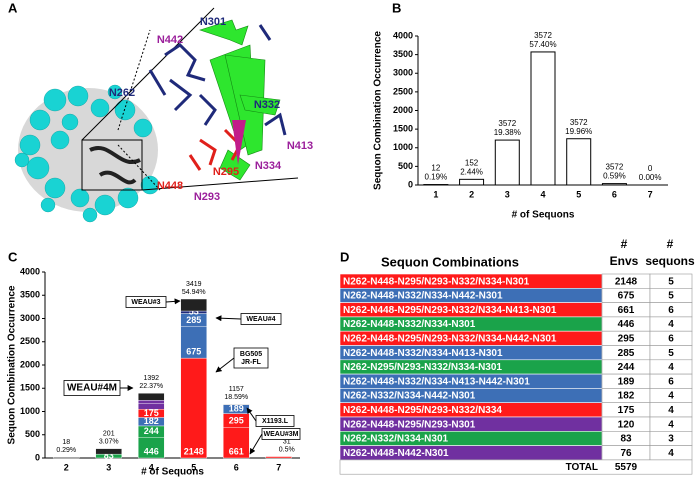 This screenshot has height=479, width=696. Describe the element at coordinates (578, 194) in the screenshot. I see `x-tick-label: 5` at that location.